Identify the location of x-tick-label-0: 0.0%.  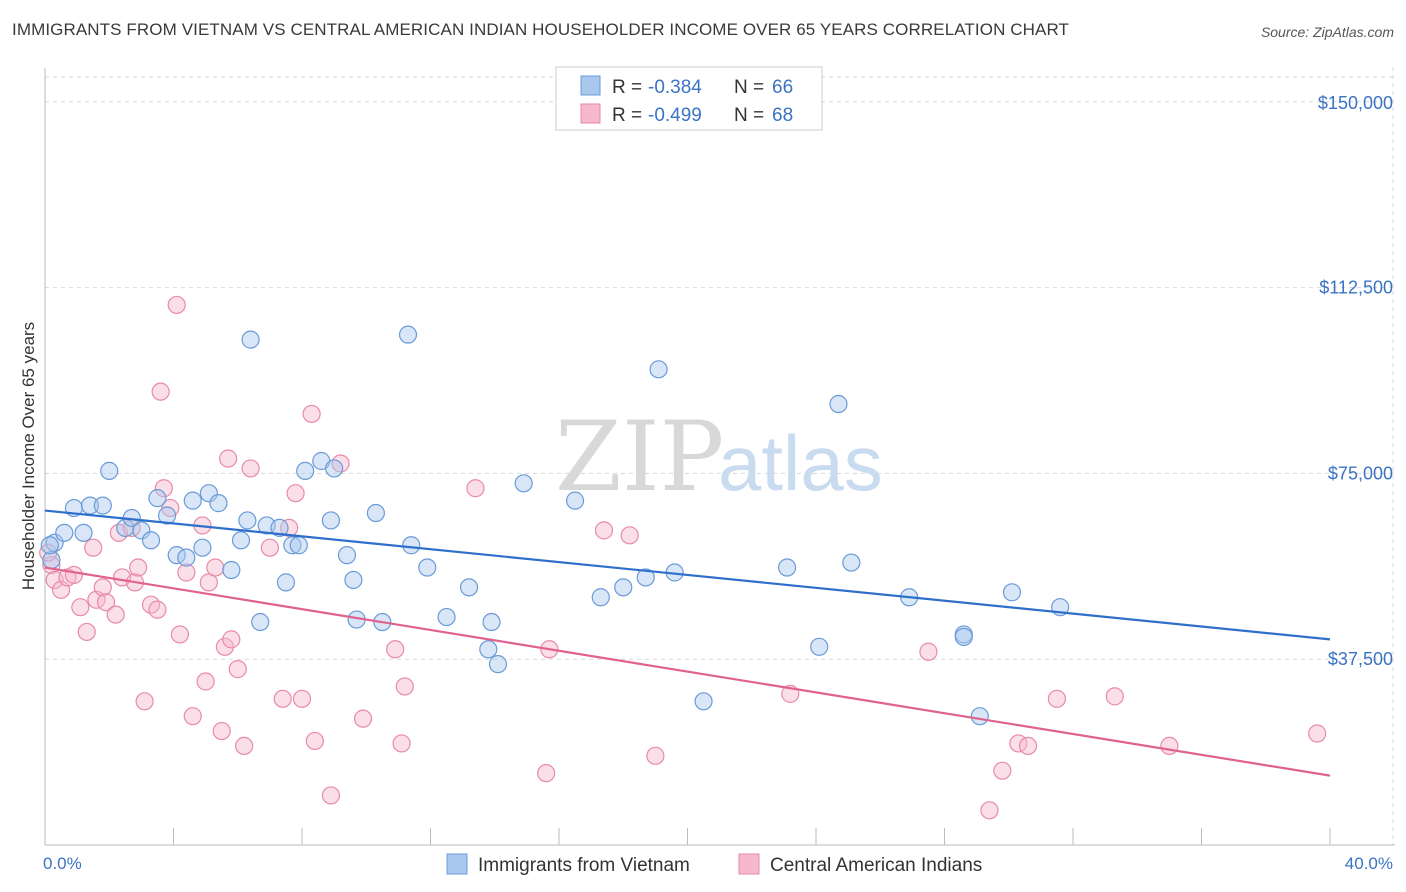
(62, 863).